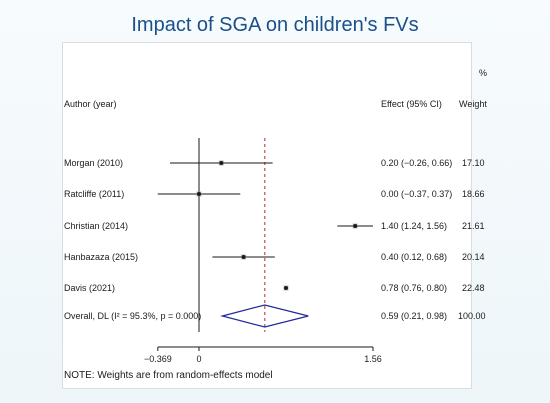  I want to click on weight-column-header: Weight, so click(473, 104).